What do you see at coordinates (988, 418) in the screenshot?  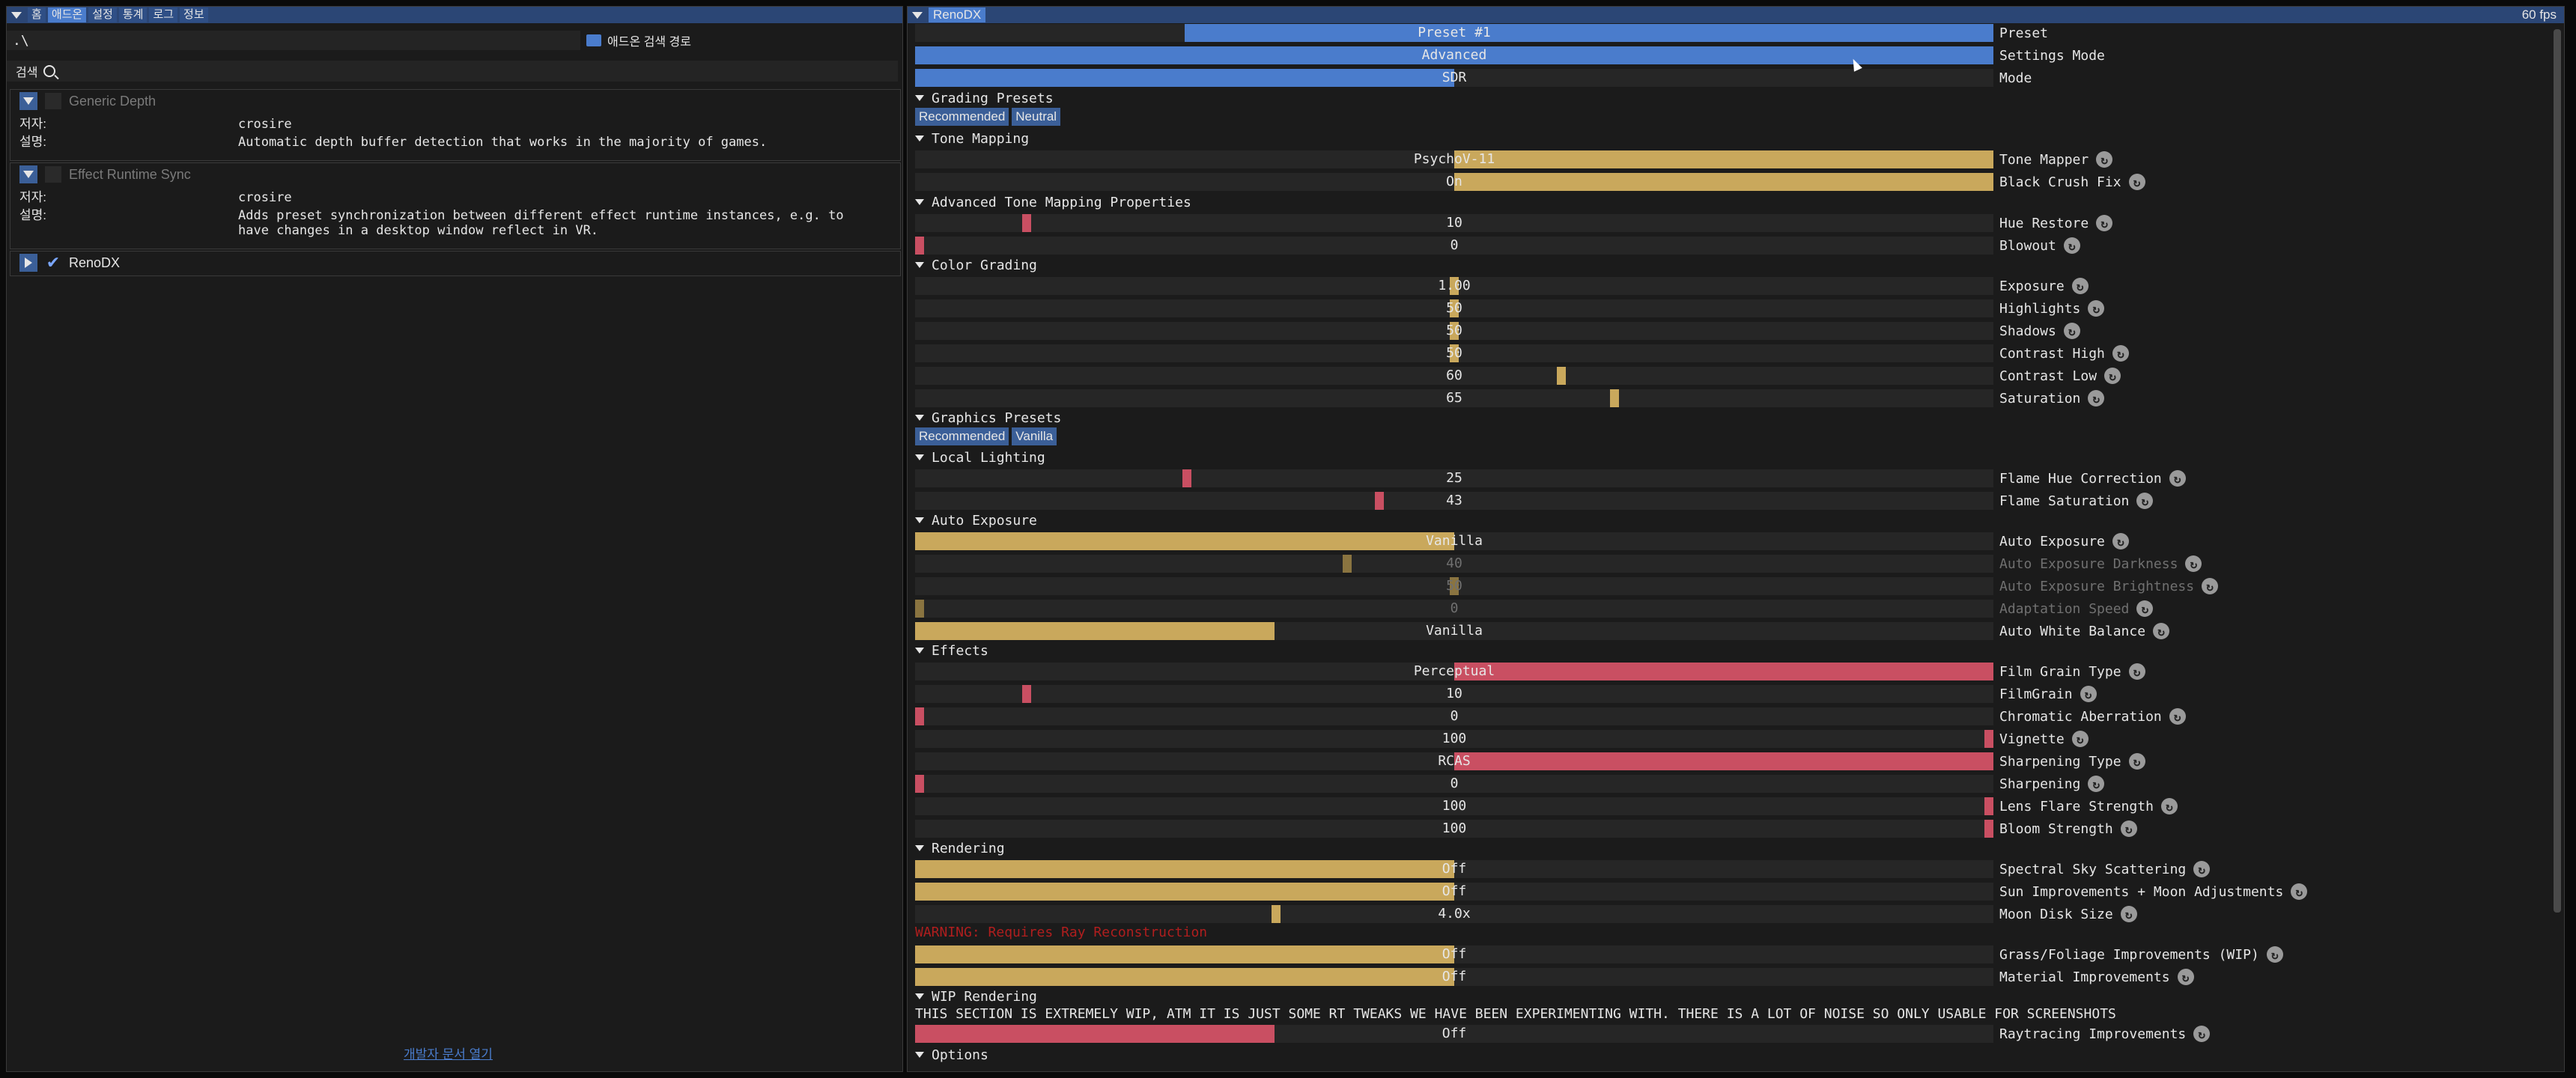 I see `section-header: Graphics Presets` at bounding box center [988, 418].